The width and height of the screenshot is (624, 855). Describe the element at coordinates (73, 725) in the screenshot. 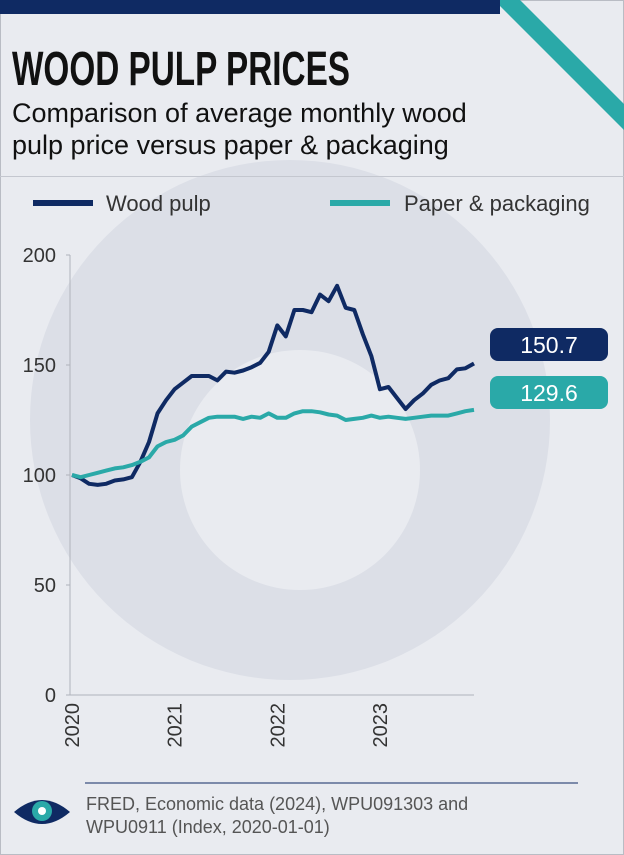

I see `x-tick-label: 2020` at that location.